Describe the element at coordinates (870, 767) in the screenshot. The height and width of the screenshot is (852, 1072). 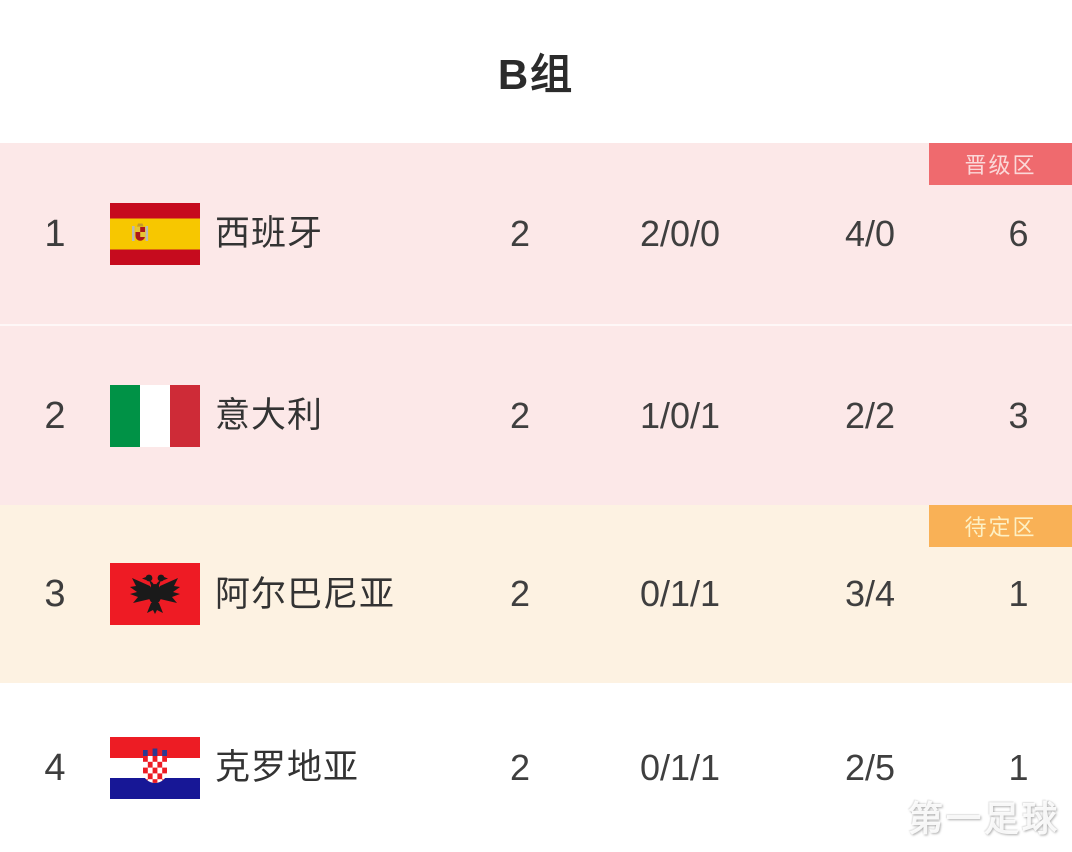
I see `goals-for-against: 2/5` at that location.